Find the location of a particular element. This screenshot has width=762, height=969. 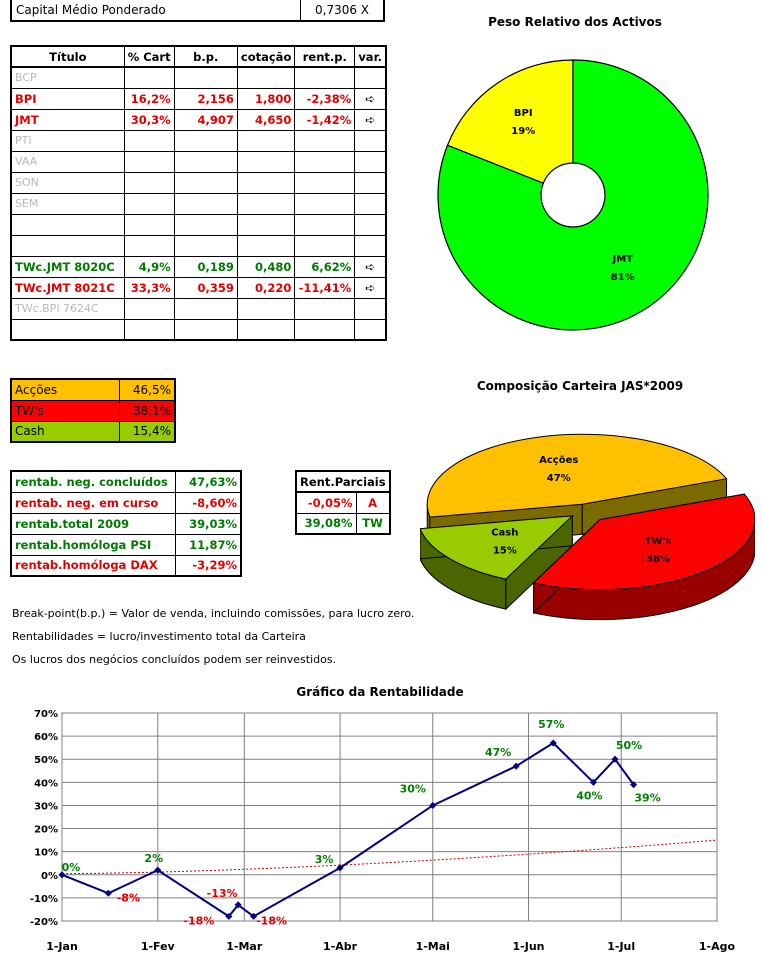

row-rent: 6,62% is located at coordinates (325, 266).